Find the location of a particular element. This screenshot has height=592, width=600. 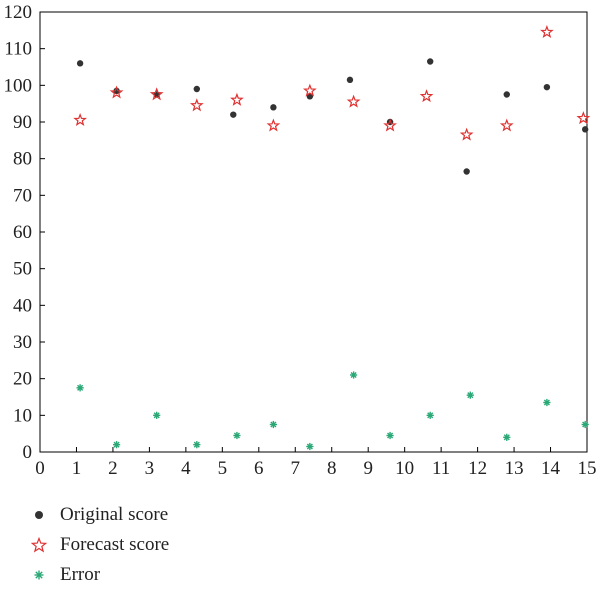

legend-item-original: Original score is located at coordinates (99, 515).